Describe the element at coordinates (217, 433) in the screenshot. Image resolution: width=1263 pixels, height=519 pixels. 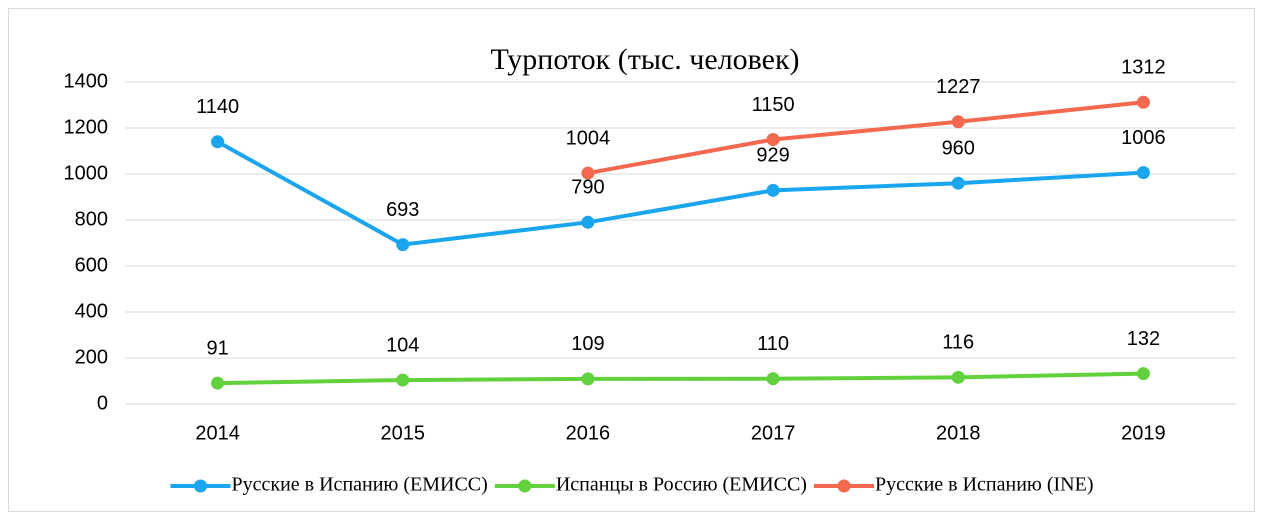
I see `x-tick-label: 2014` at that location.